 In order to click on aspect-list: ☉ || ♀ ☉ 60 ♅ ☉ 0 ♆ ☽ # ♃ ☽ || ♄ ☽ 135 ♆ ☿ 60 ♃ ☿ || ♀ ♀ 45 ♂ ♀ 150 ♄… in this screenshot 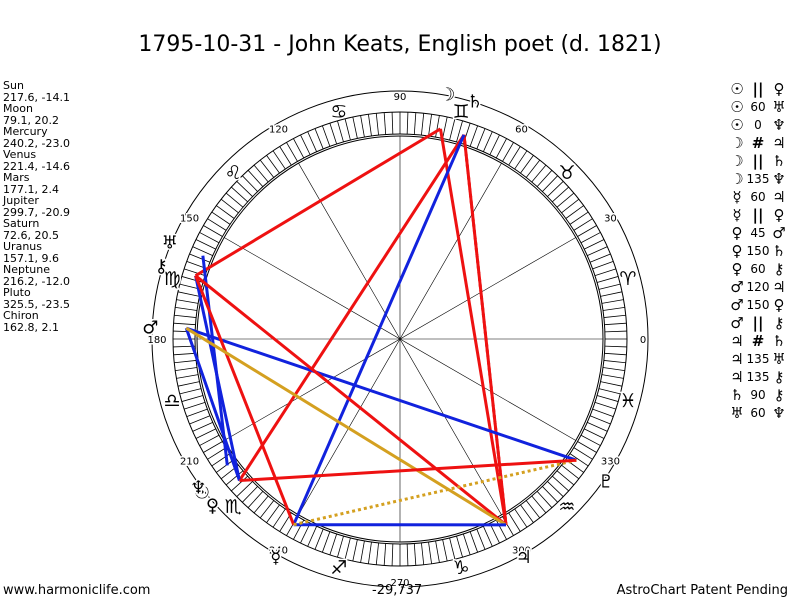, I will do `click(758, 251)`.